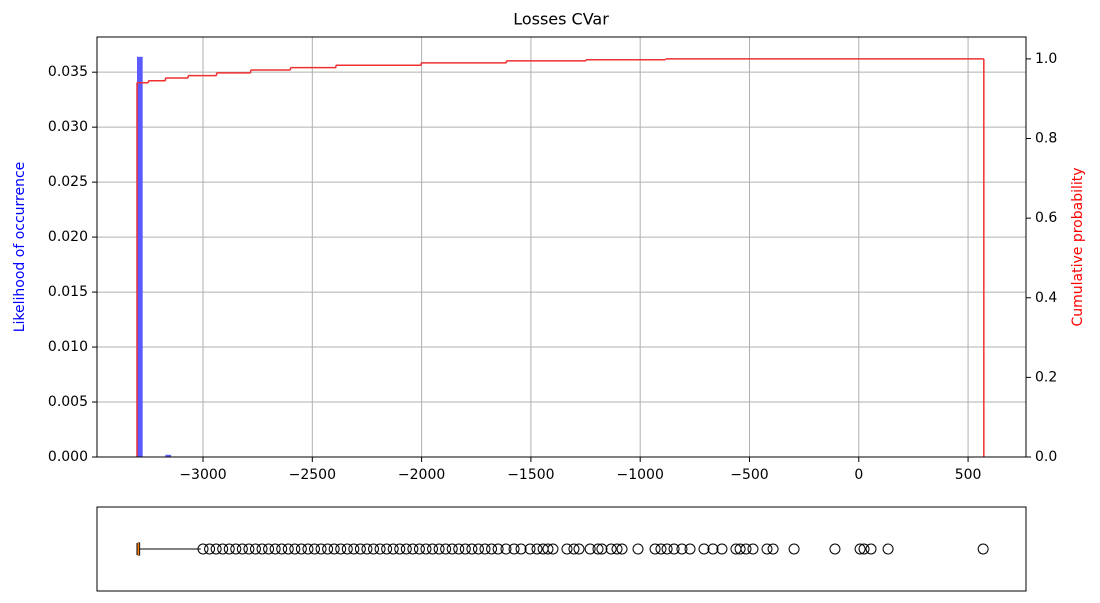 The width and height of the screenshot is (1100, 603). Describe the element at coordinates (68, 457) in the screenshot. I see `y-tick-label: 0.000` at that location.